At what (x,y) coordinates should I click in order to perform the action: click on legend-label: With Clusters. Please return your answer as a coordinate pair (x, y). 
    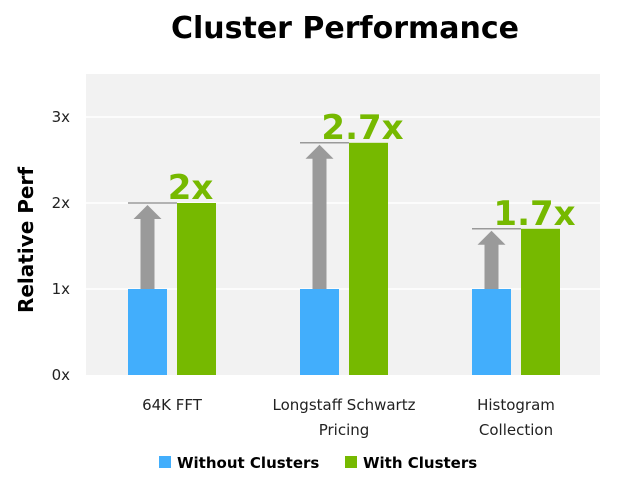
    Looking at the image, I should click on (420, 463).